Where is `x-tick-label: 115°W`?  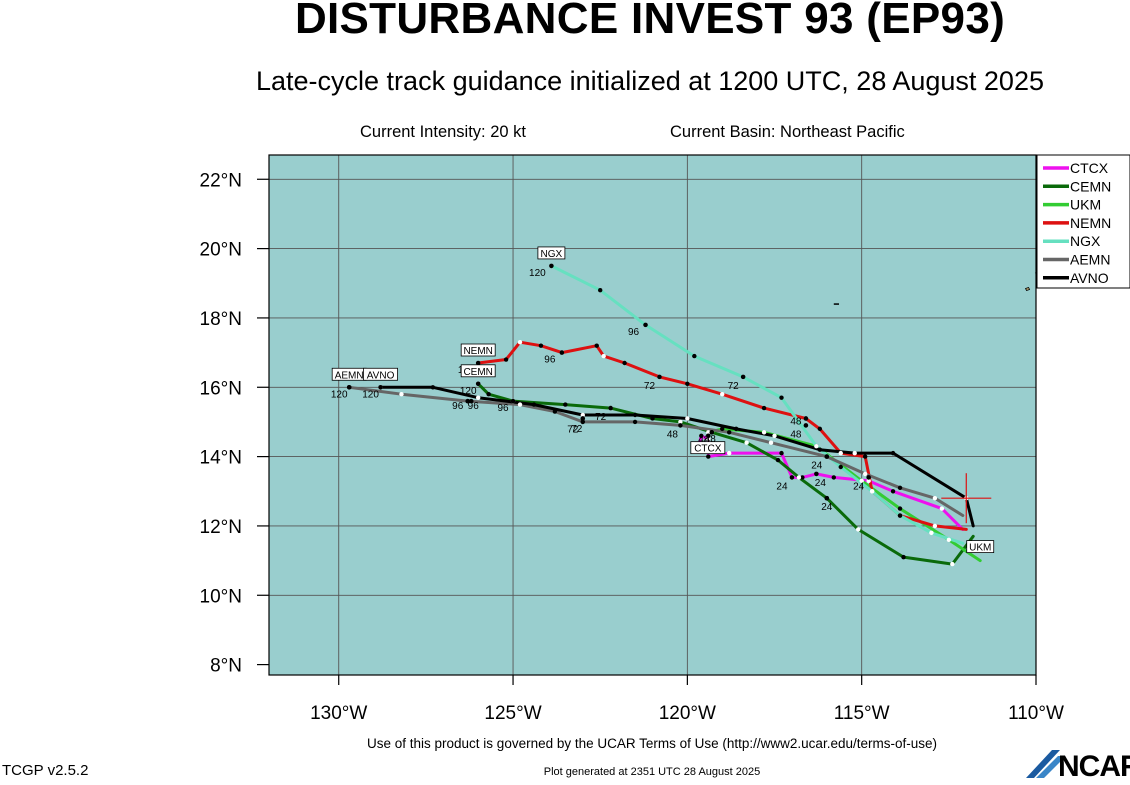 x-tick-label: 115°W is located at coordinates (862, 713).